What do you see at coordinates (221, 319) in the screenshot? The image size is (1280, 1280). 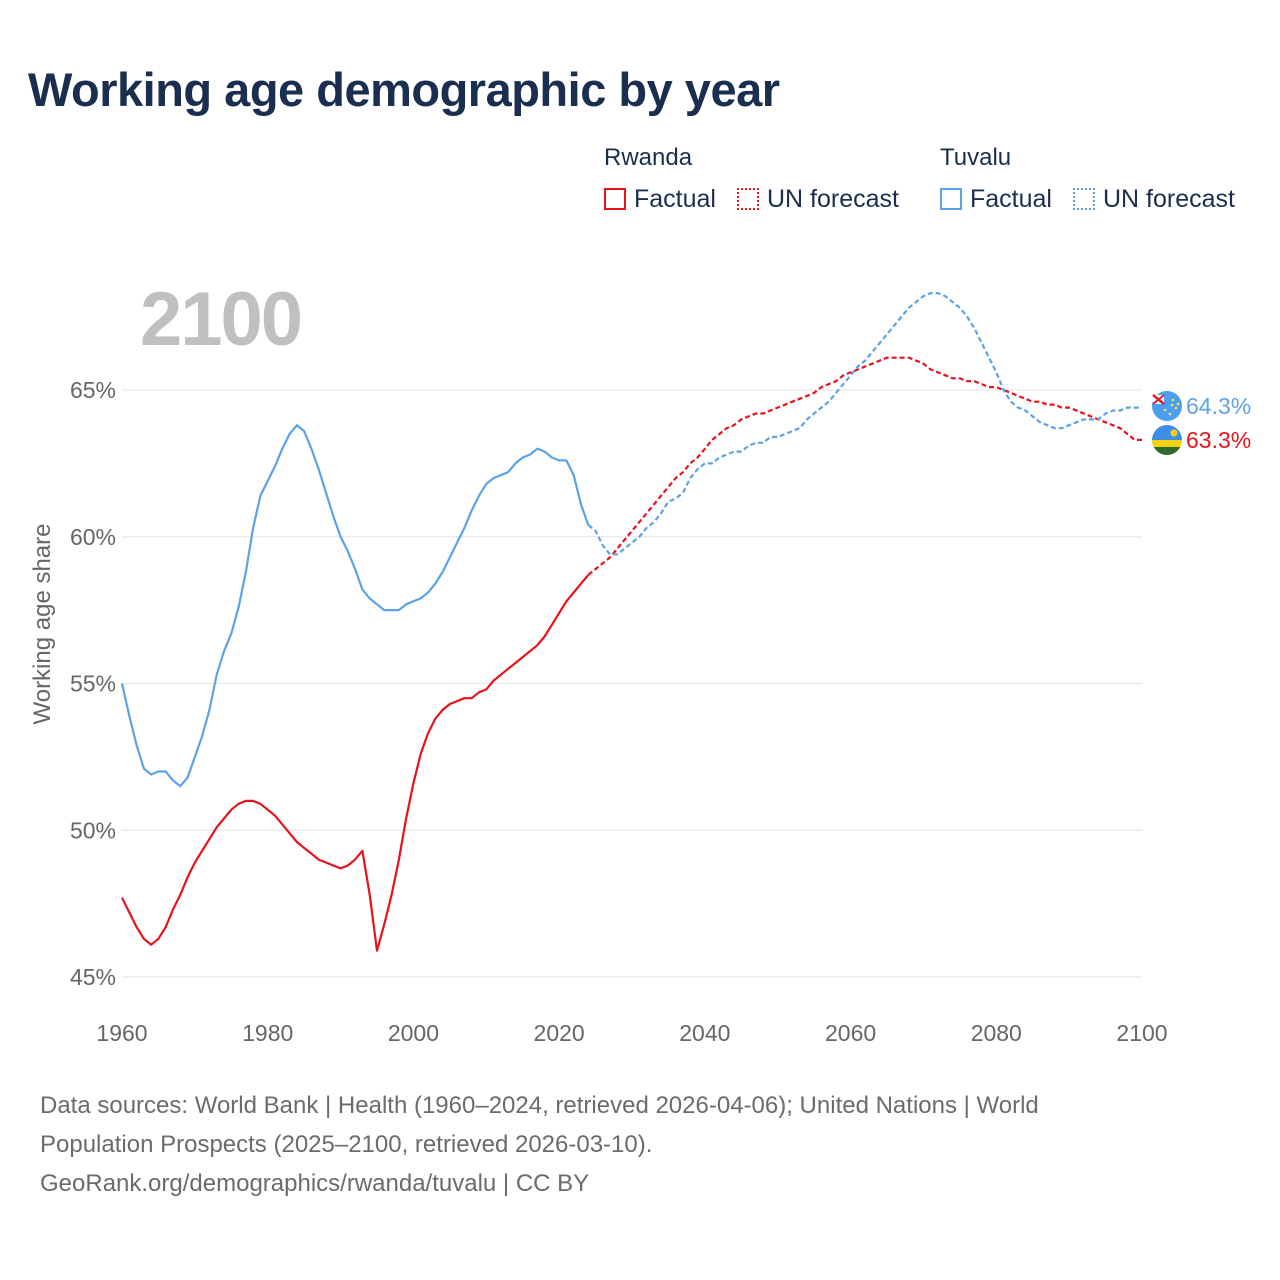 I see `current-year-watermark: 2100` at bounding box center [221, 319].